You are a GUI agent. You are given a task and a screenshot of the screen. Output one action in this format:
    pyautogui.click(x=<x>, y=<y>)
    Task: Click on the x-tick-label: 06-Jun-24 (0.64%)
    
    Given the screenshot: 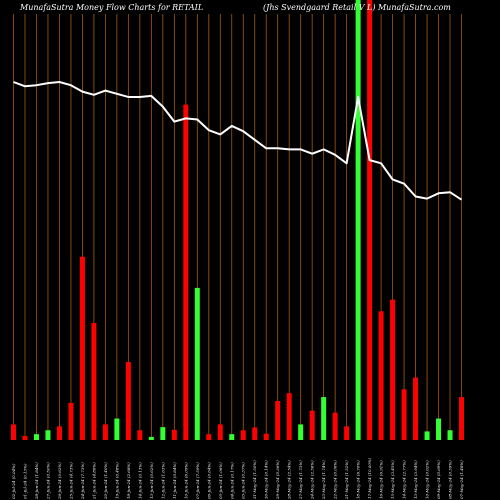 What is the action you would take?
    pyautogui.click(x=208, y=480)
    